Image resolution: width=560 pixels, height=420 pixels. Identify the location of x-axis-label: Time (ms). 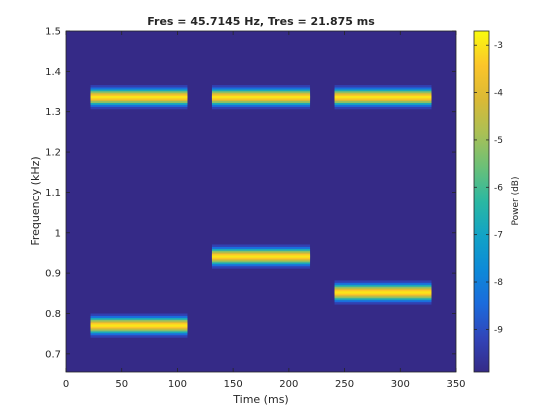
(260, 399).